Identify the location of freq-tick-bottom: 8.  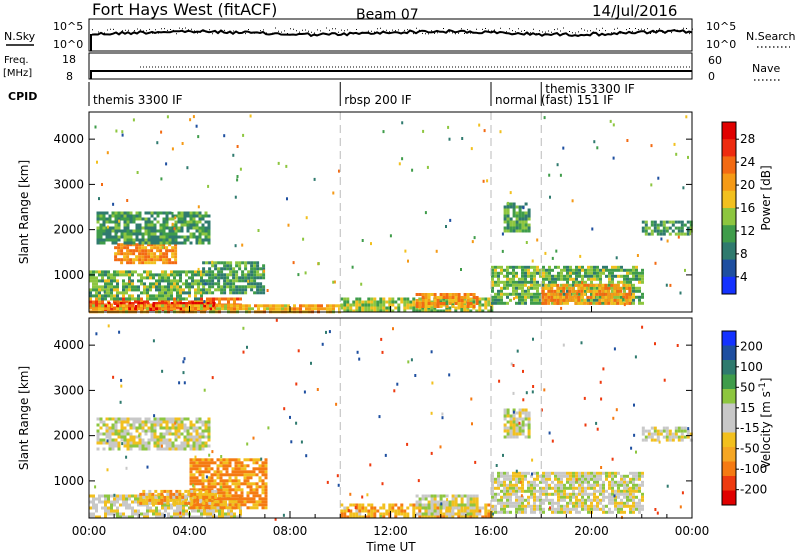
(69, 76).